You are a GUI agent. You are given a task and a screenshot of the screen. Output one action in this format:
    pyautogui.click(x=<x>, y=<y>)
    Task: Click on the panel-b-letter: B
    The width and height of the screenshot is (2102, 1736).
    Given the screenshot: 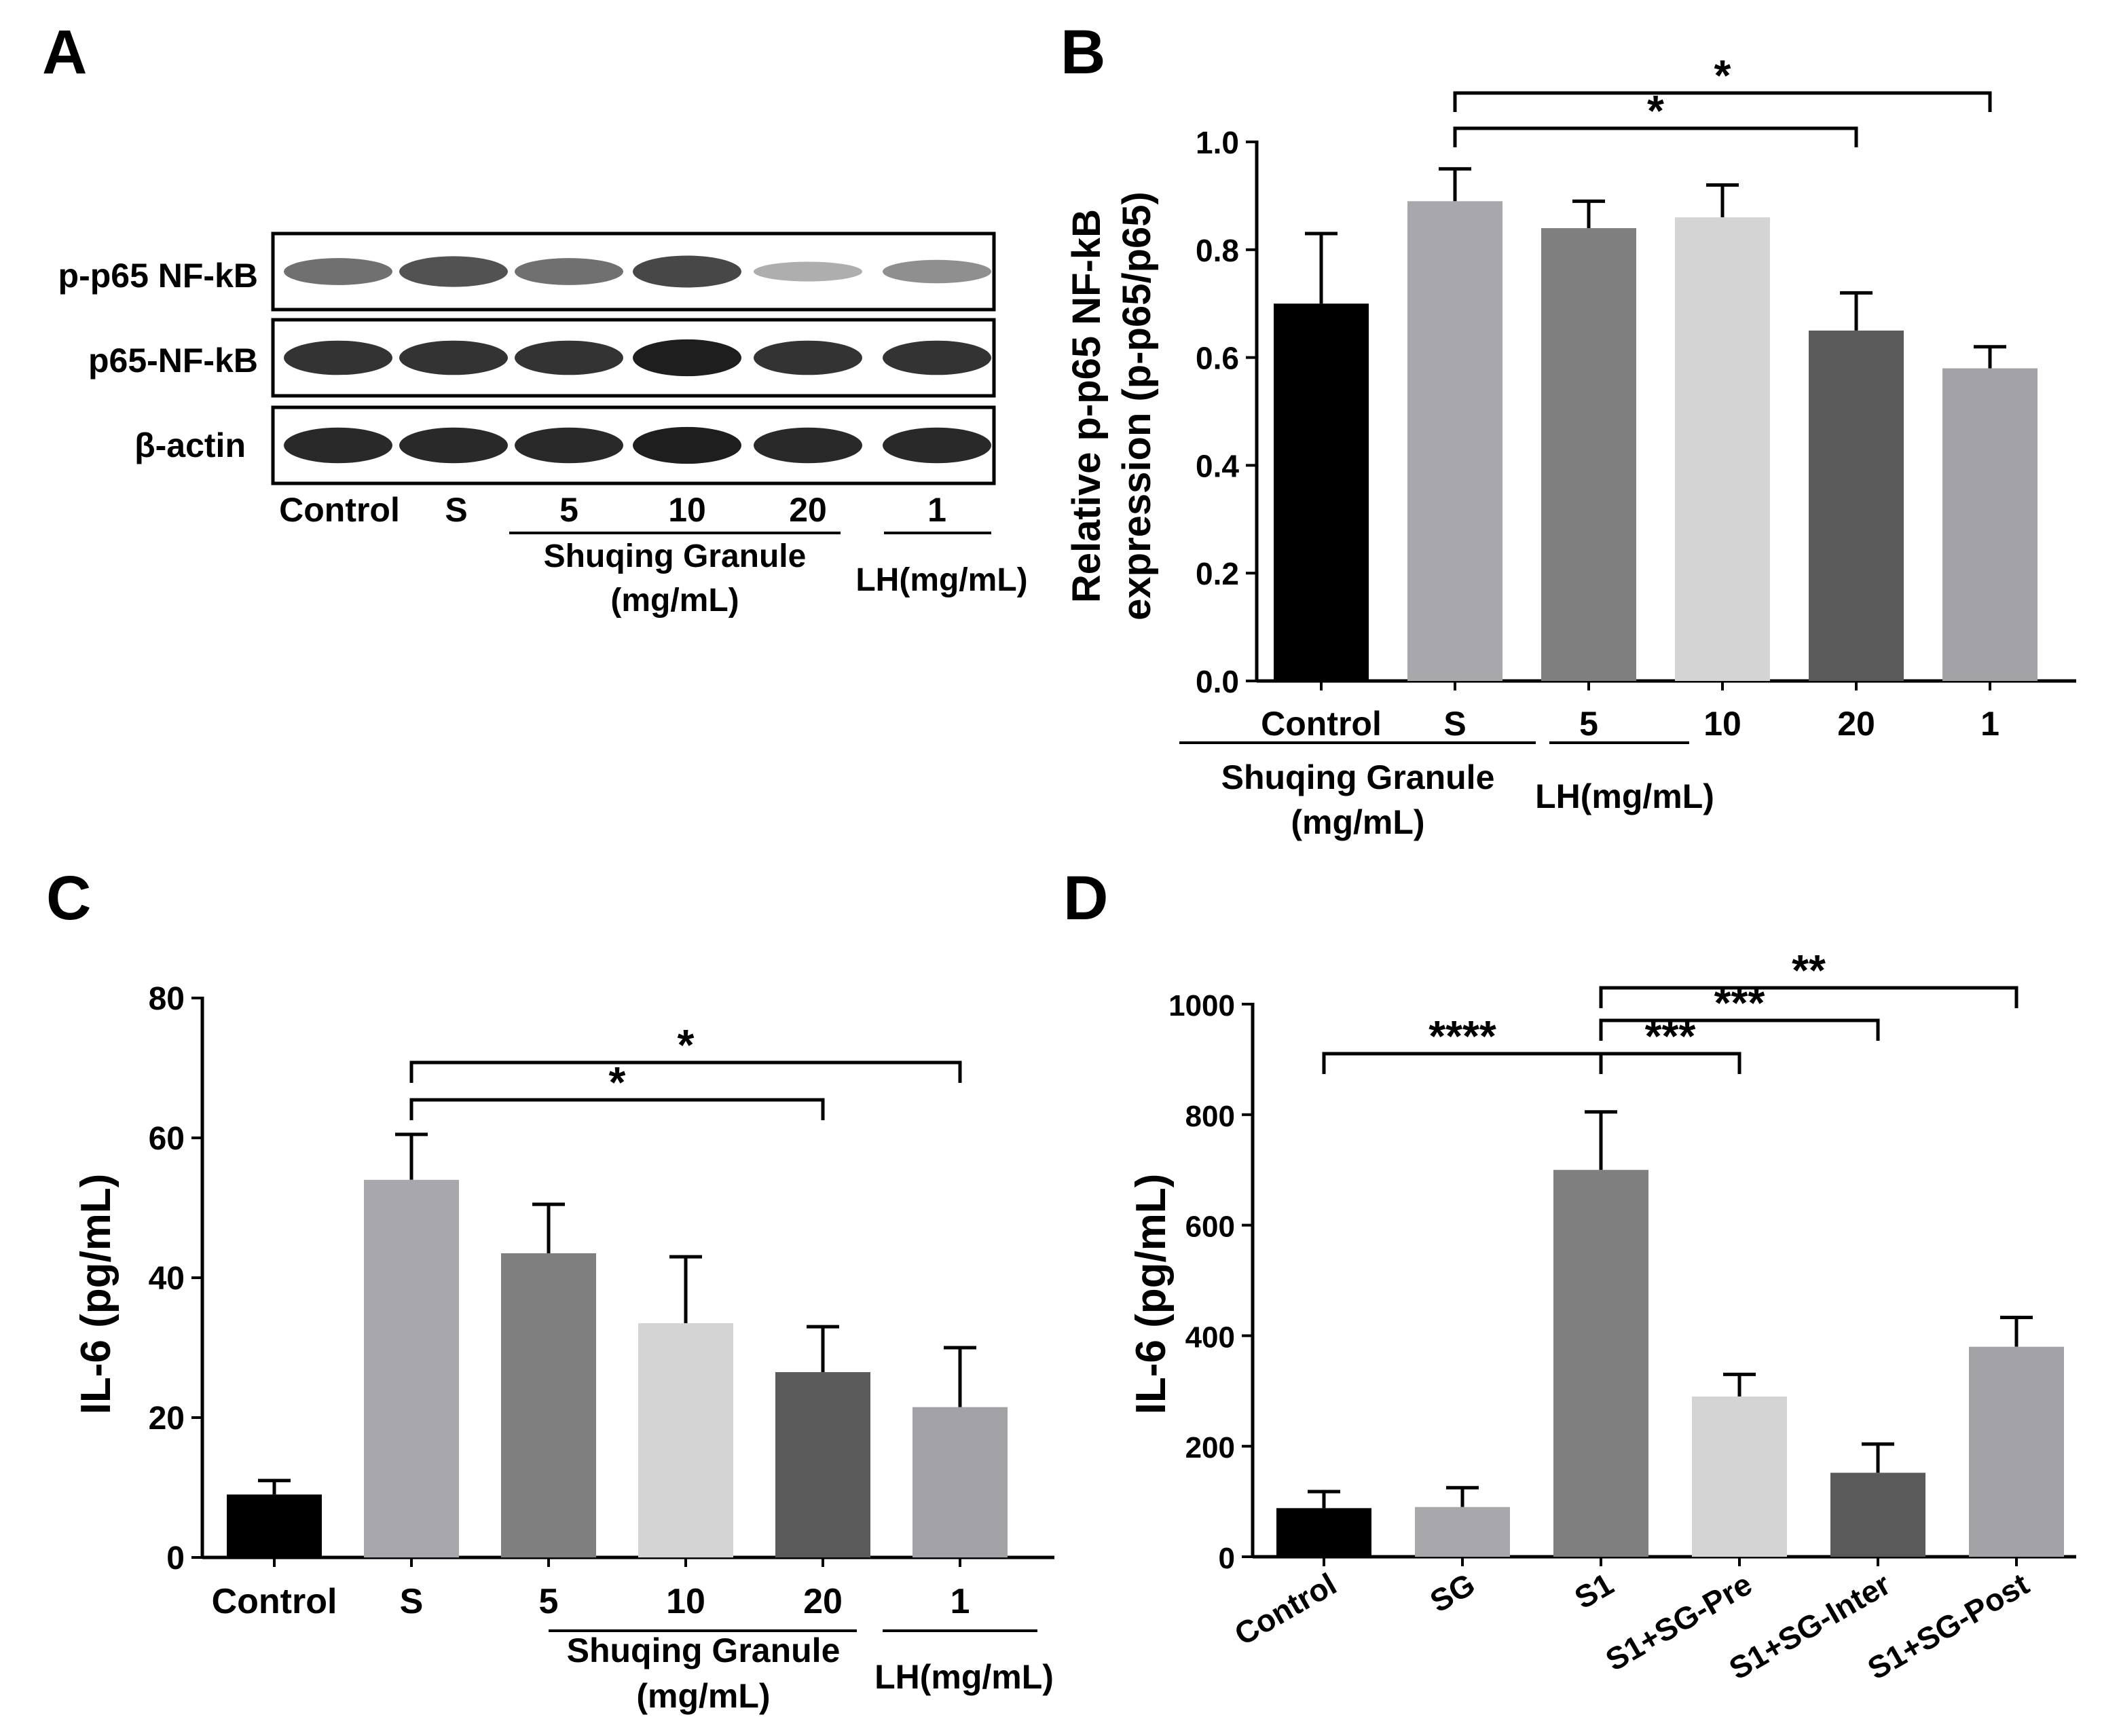 What is the action you would take?
    pyautogui.click(x=1083, y=52)
    